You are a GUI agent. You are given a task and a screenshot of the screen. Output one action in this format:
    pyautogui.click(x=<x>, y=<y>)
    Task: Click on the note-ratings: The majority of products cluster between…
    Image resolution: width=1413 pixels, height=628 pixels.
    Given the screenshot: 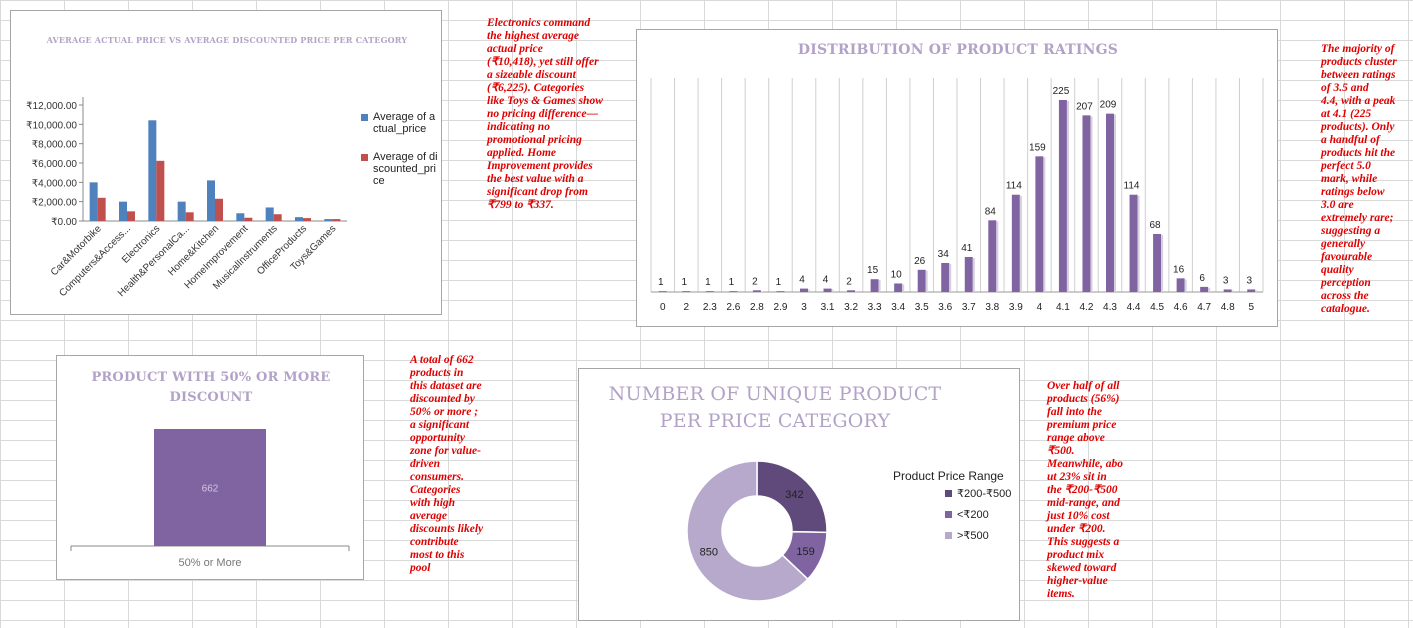 What is the action you would take?
    pyautogui.click(x=1359, y=179)
    